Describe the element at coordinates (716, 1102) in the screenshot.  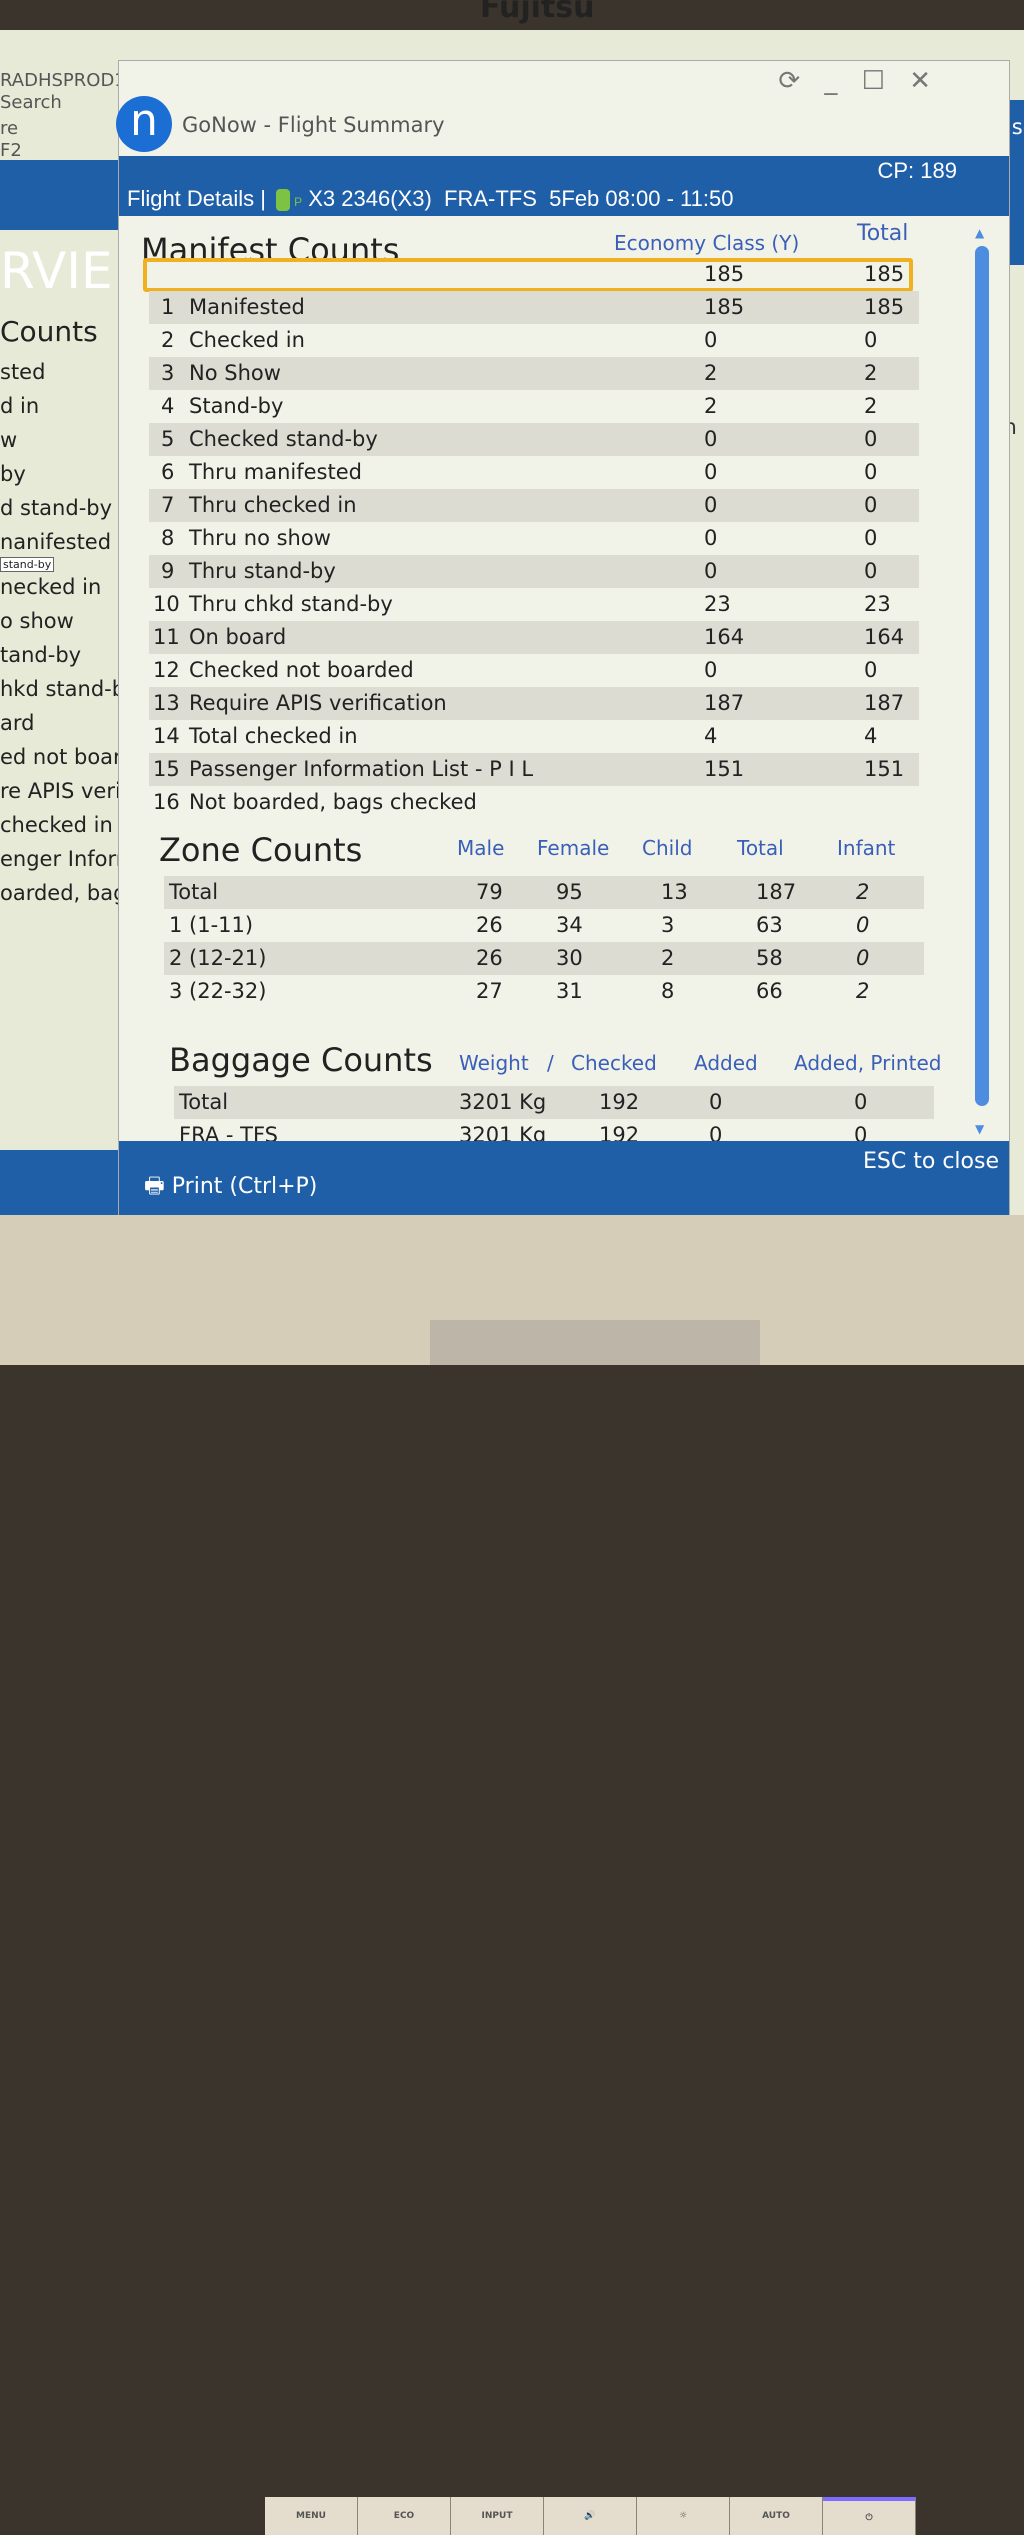
I see `added-value: 0` at that location.